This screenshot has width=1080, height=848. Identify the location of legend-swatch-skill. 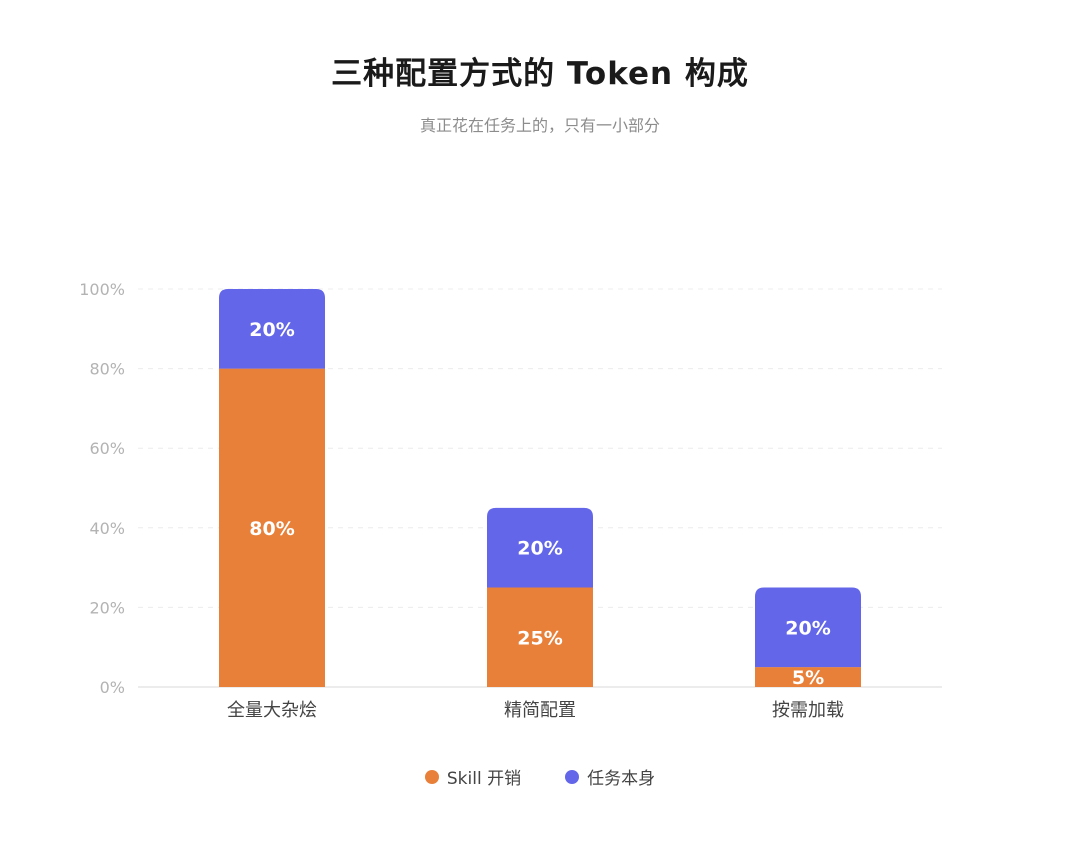
(431, 776).